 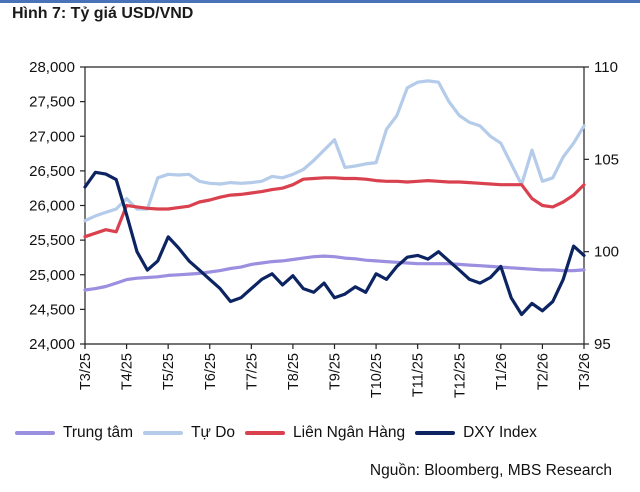 What do you see at coordinates (602, 344) in the screenshot?
I see `y-right-tick-label: 95` at bounding box center [602, 344].